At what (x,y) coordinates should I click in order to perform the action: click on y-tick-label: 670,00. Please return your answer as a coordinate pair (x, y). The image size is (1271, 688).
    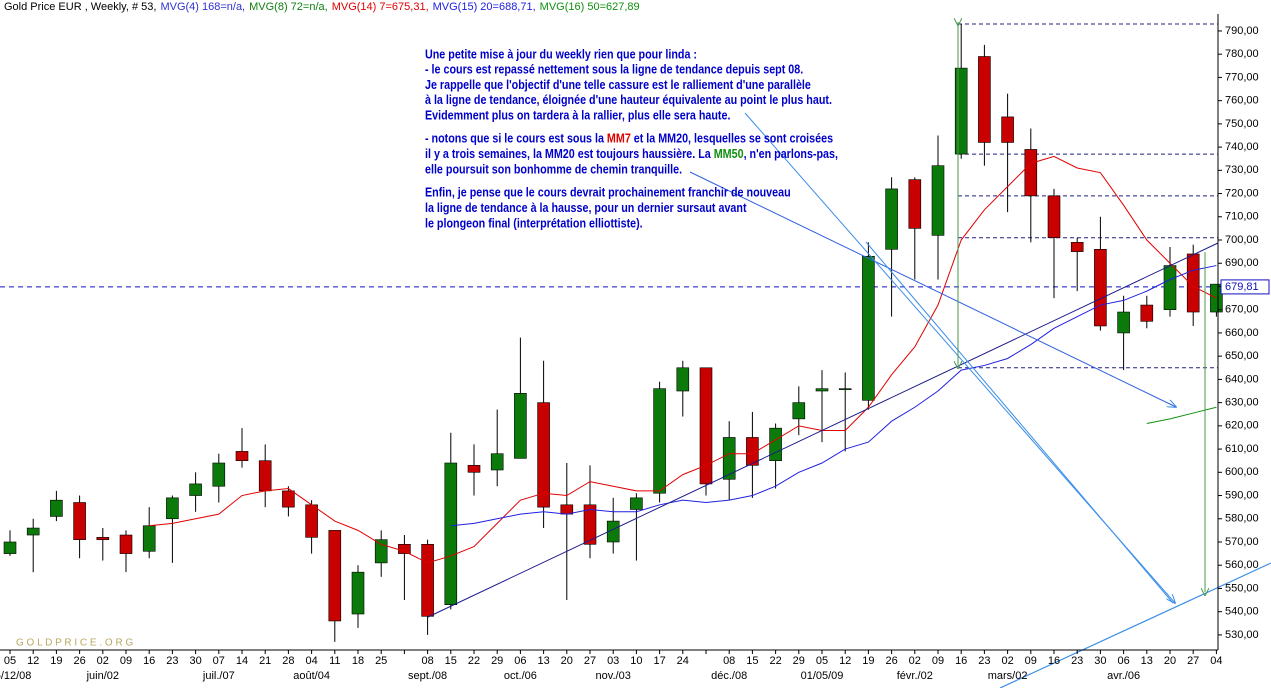
    Looking at the image, I should click on (1242, 310).